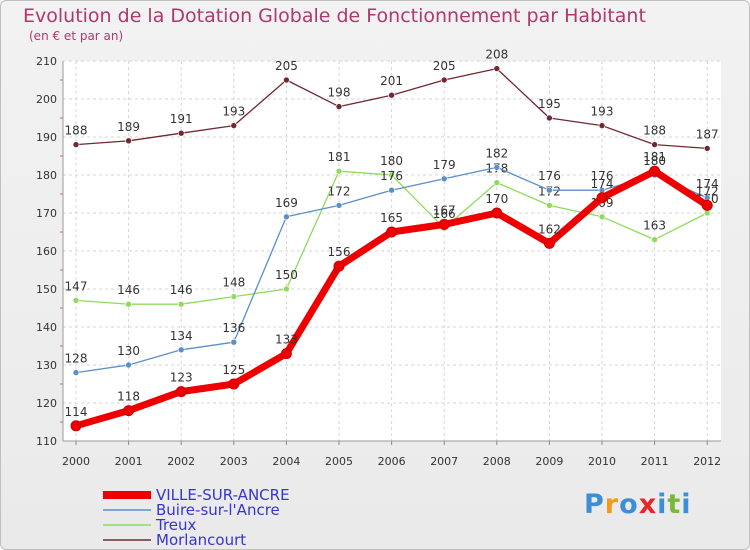 The height and width of the screenshot is (550, 750). I want to click on x-tick-label: 2004, so click(286, 461).